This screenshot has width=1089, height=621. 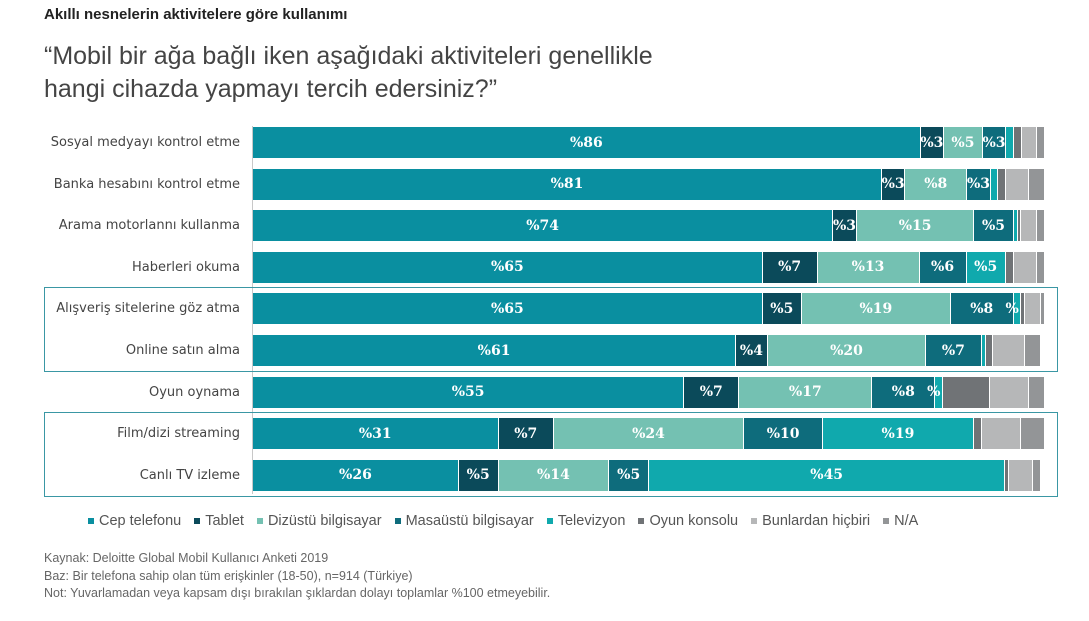 I want to click on bar-segment-masa-st-bilgisayar: %6, so click(x=943, y=267).